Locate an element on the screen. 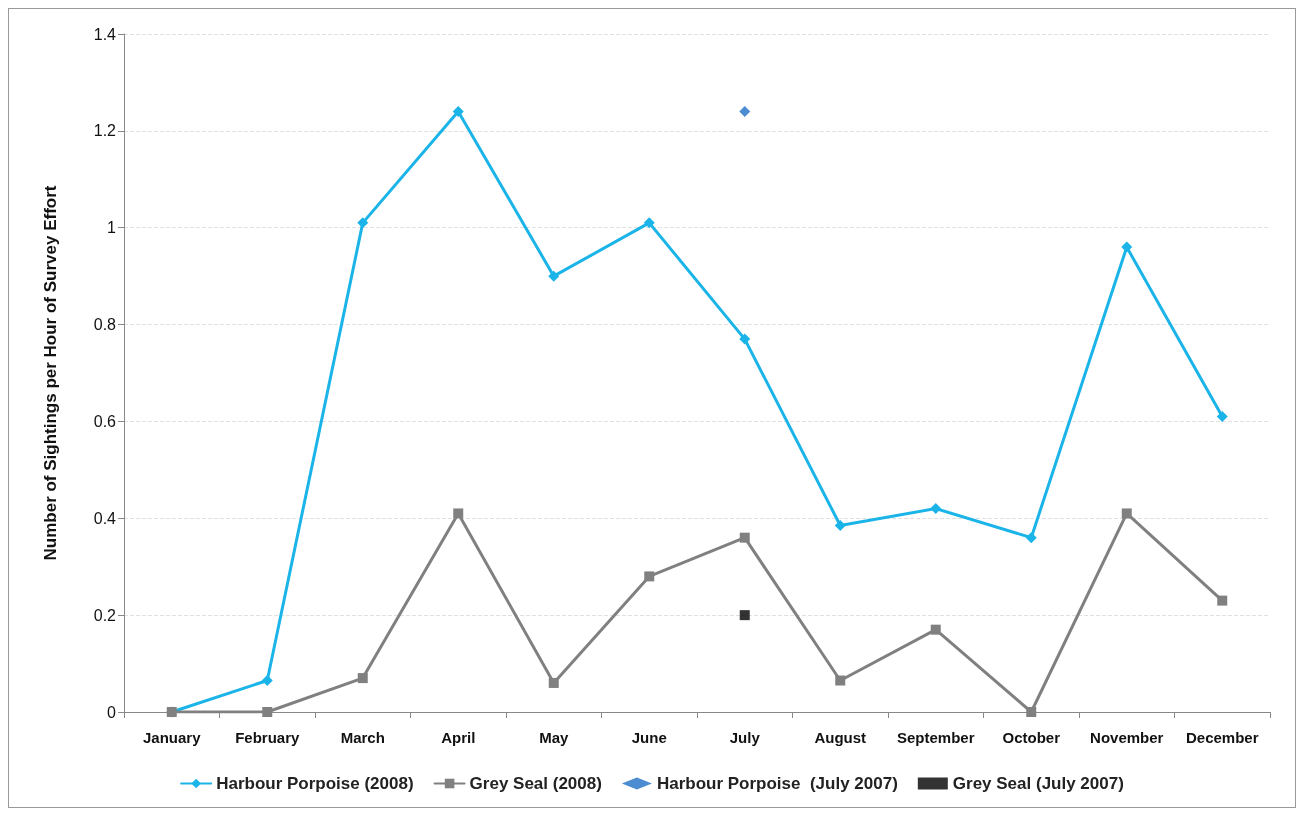 The image size is (1304, 816). x-tick-label: August is located at coordinates (840, 737).